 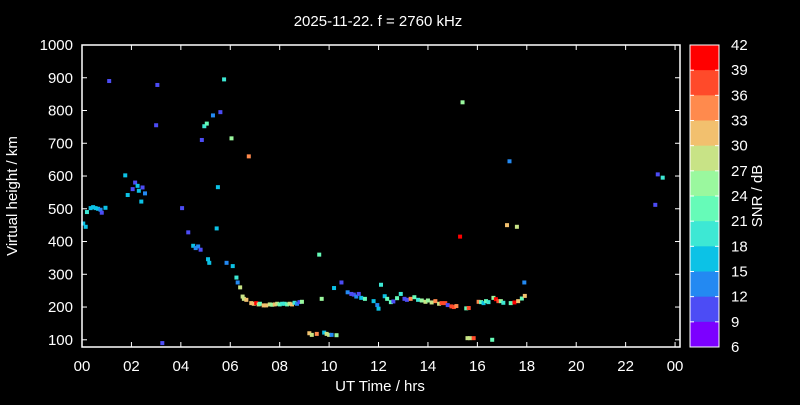 What do you see at coordinates (378, 366) in the screenshot?
I see `x-tick-label: 12` at bounding box center [378, 366].